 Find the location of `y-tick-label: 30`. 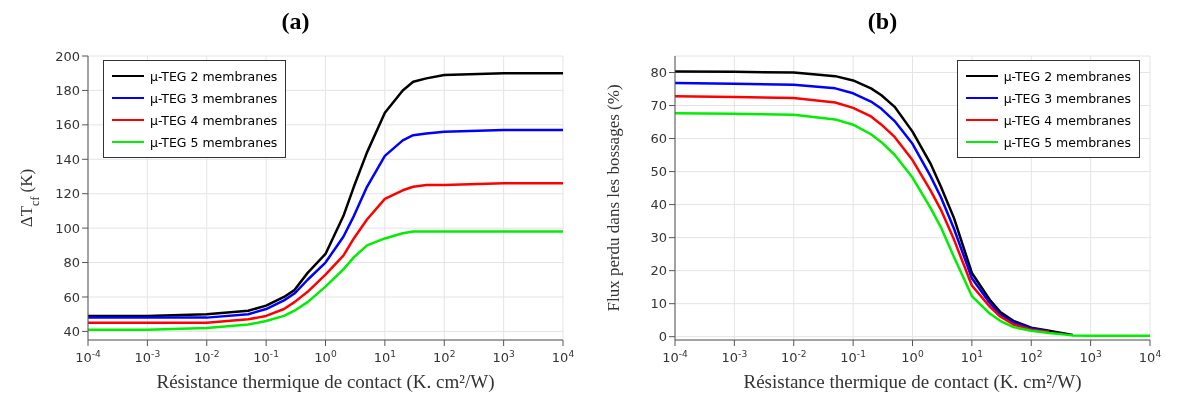

y-tick-label: 30 is located at coordinates (658, 238).